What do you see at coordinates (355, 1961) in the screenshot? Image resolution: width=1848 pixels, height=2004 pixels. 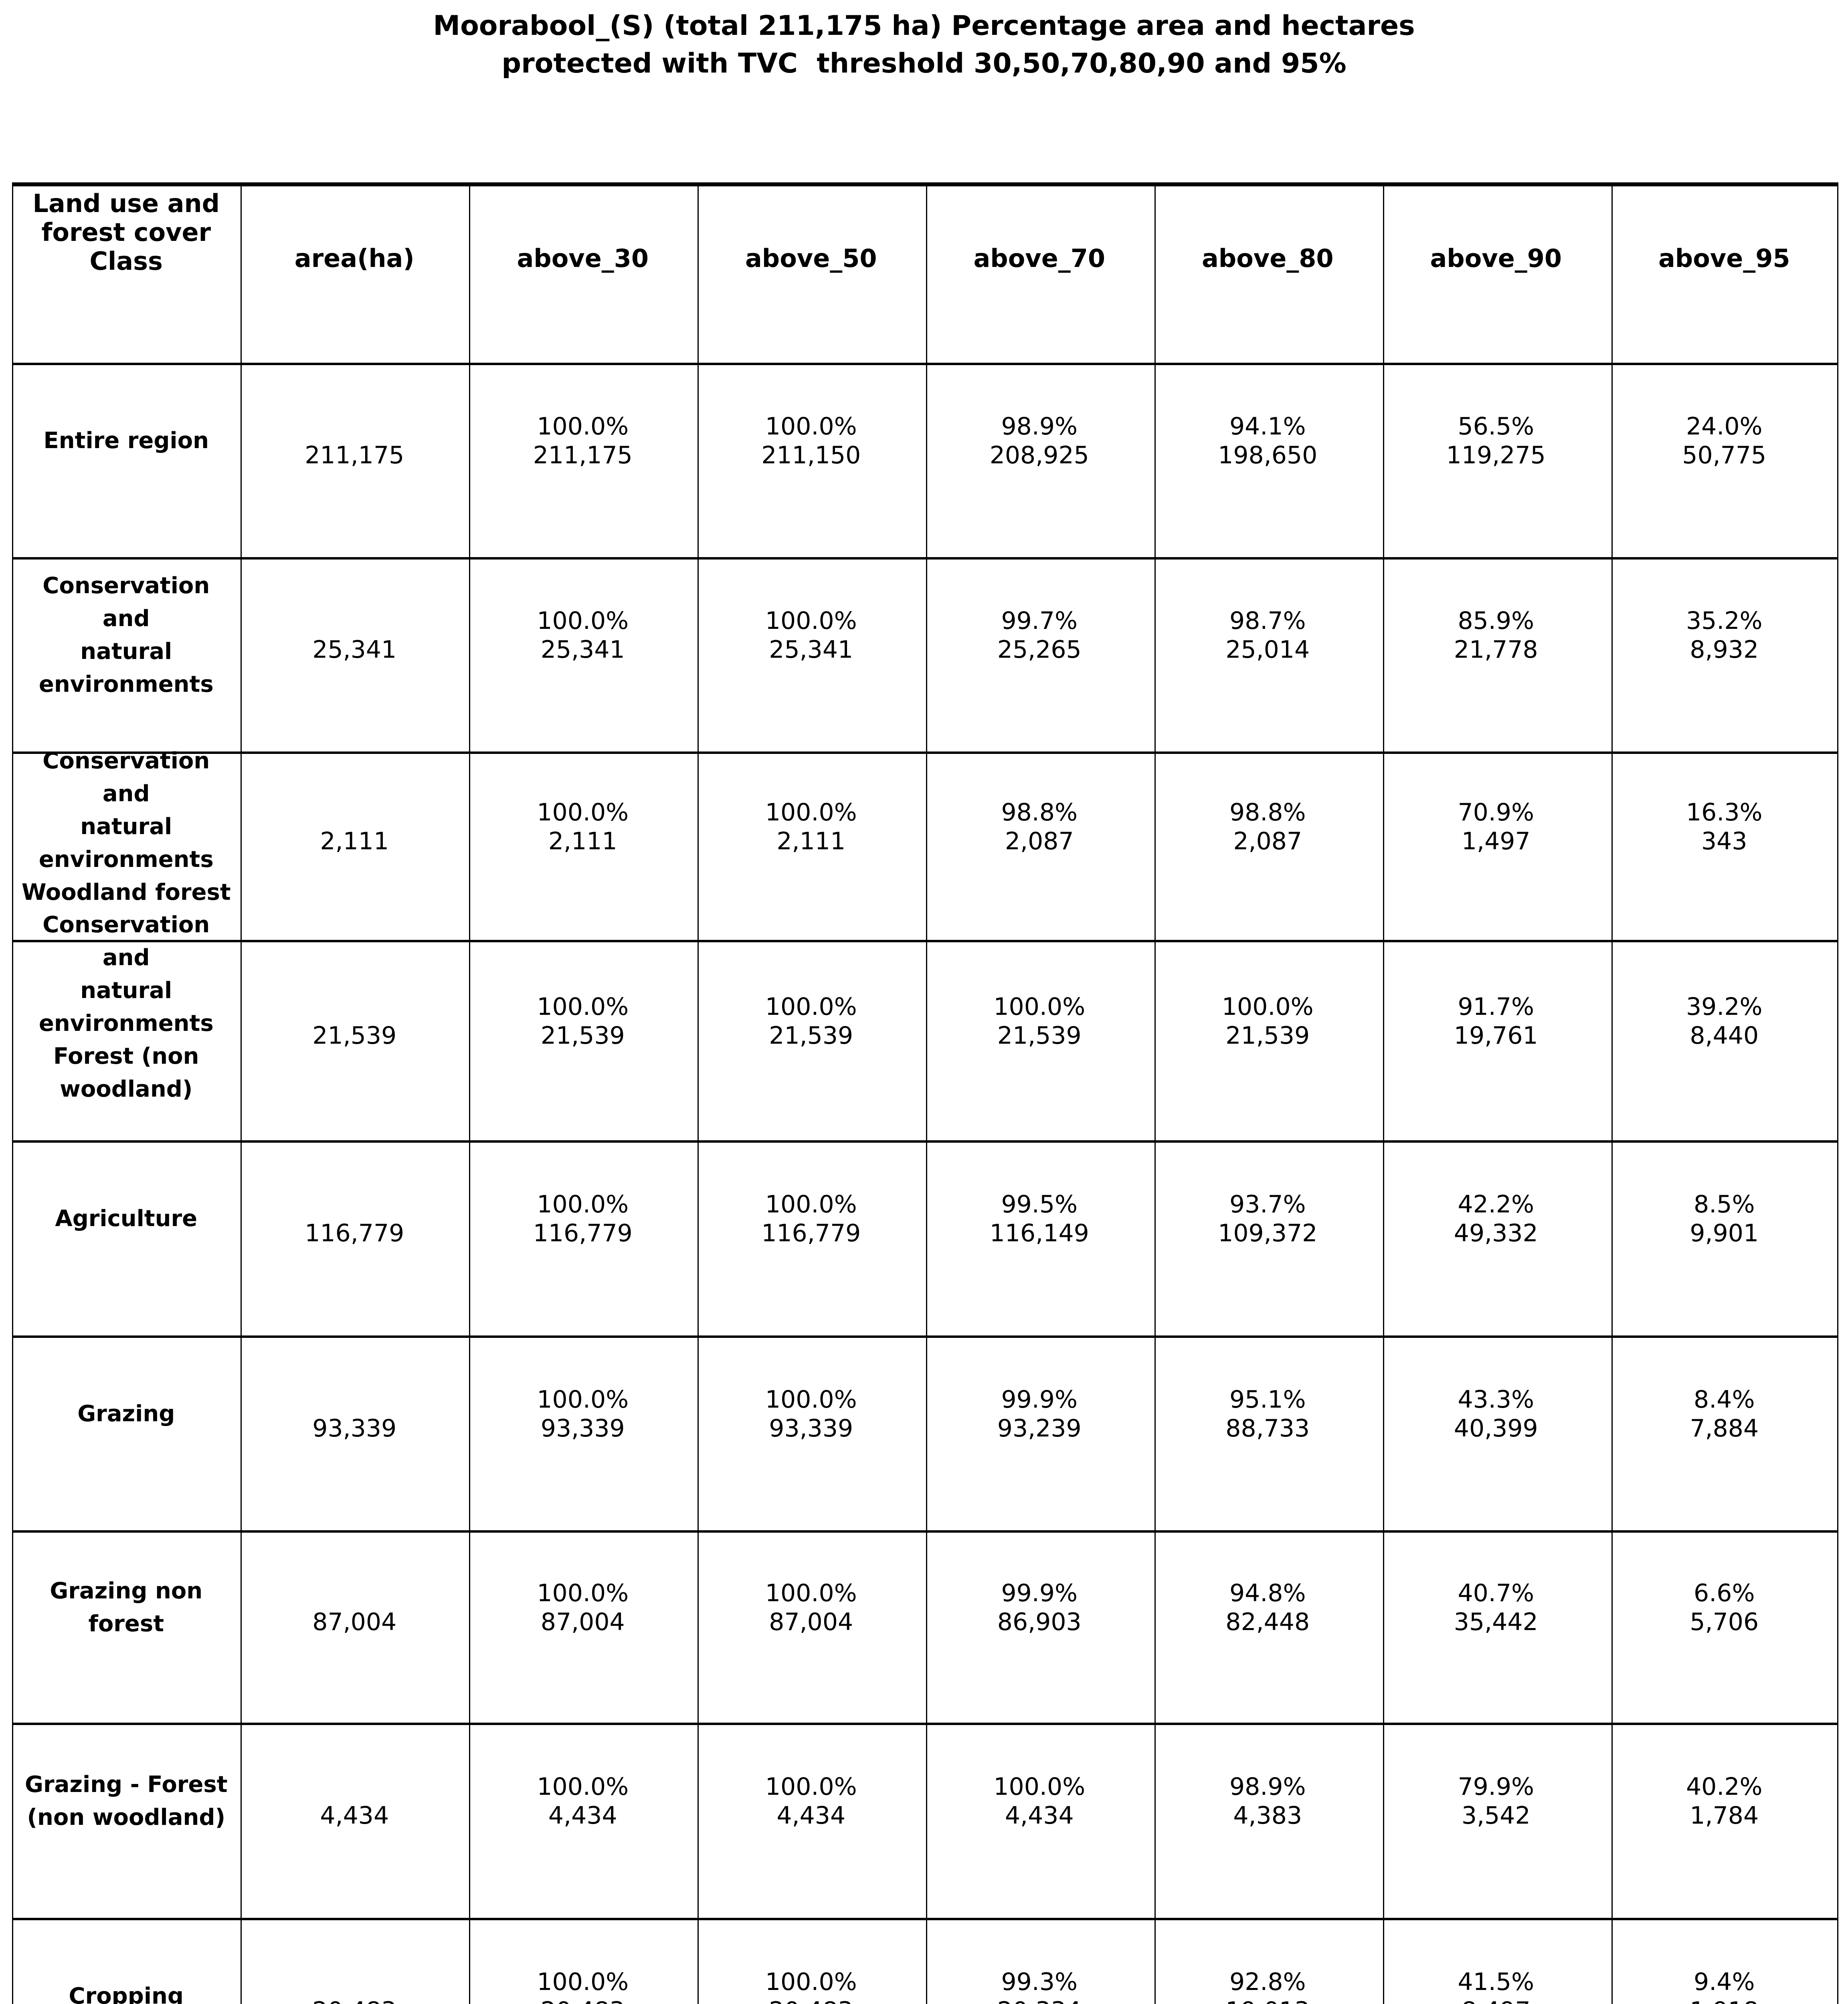 I see `area-value-cell: 20,483` at bounding box center [355, 1961].